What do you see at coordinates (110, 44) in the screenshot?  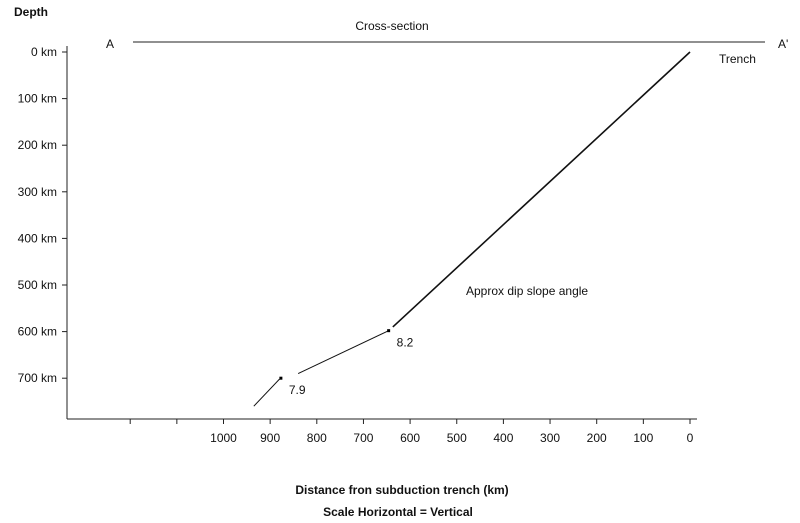 I see `cross-section-left-label: A` at bounding box center [110, 44].